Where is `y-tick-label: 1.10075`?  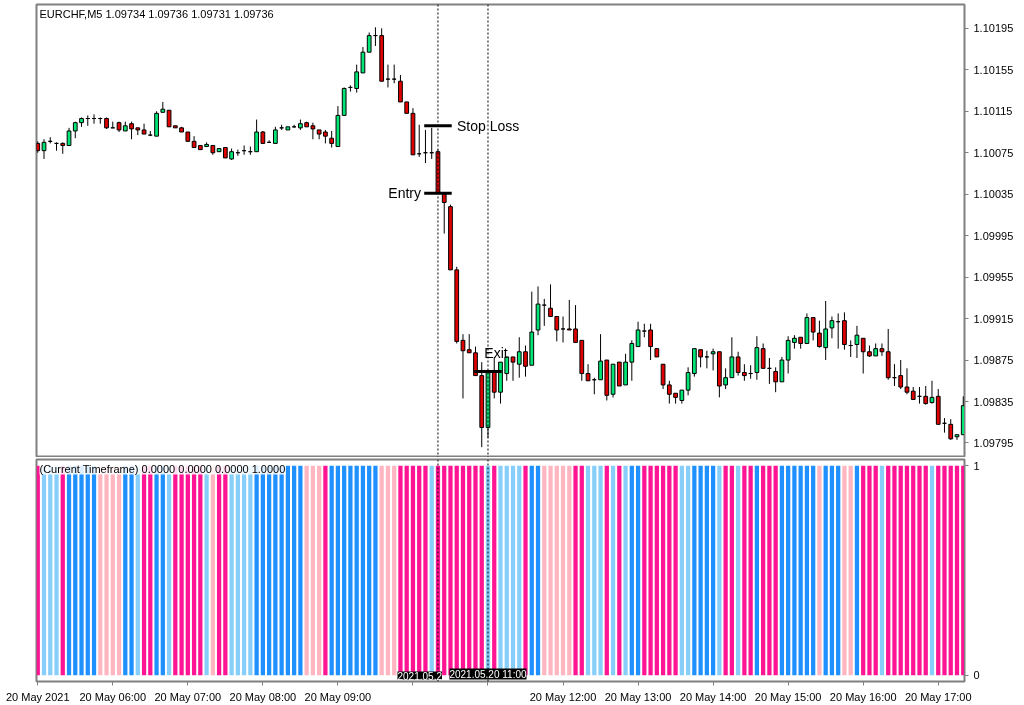 y-tick-label: 1.10075 is located at coordinates (993, 152).